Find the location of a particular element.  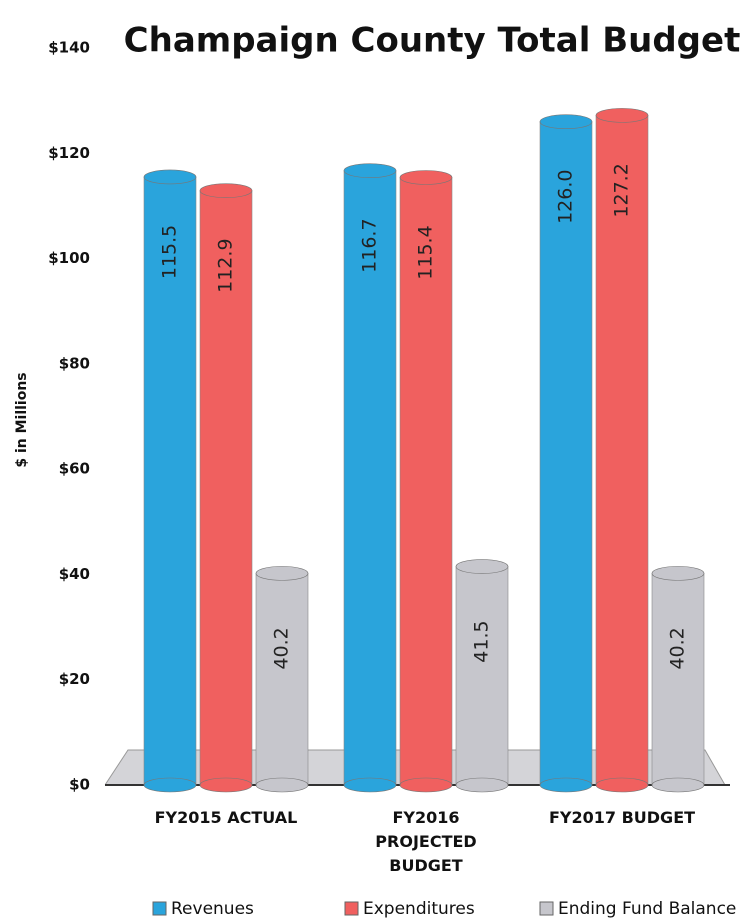

legend-label: Expenditures is located at coordinates (419, 909).